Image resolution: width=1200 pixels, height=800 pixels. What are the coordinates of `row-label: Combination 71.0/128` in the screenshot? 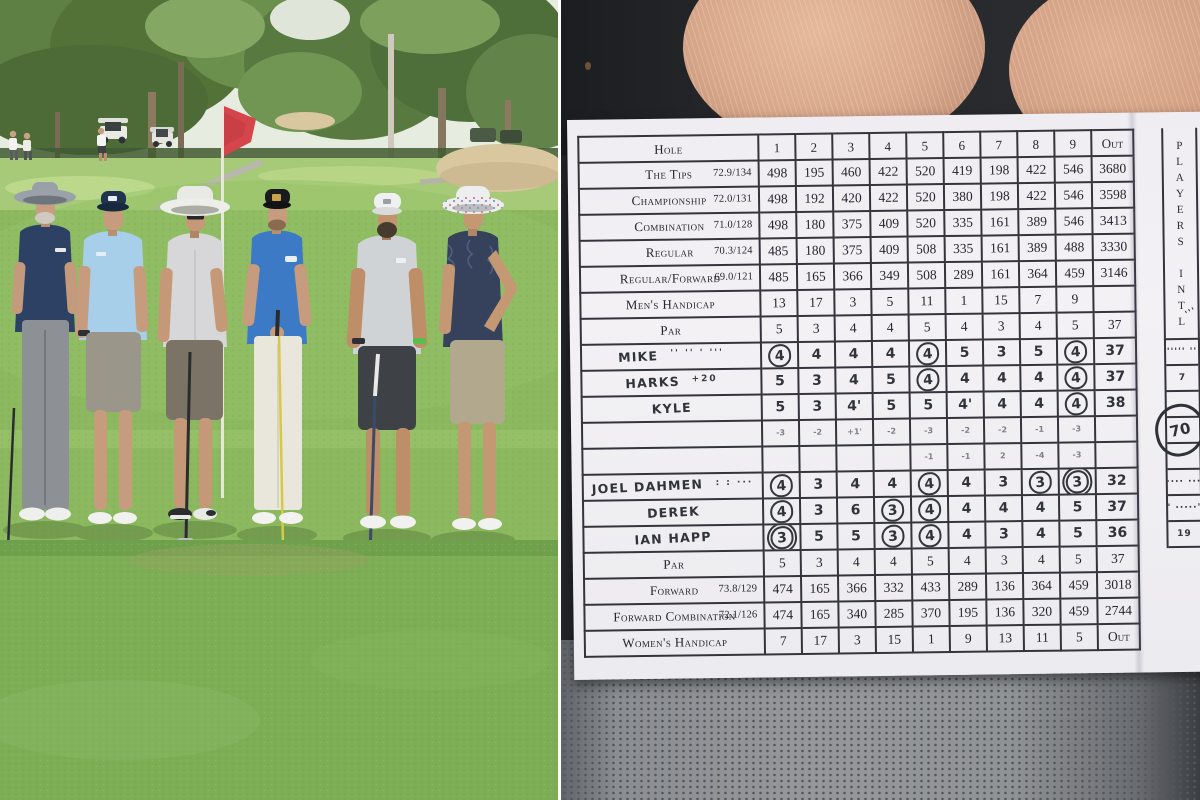 It's located at (669, 226).